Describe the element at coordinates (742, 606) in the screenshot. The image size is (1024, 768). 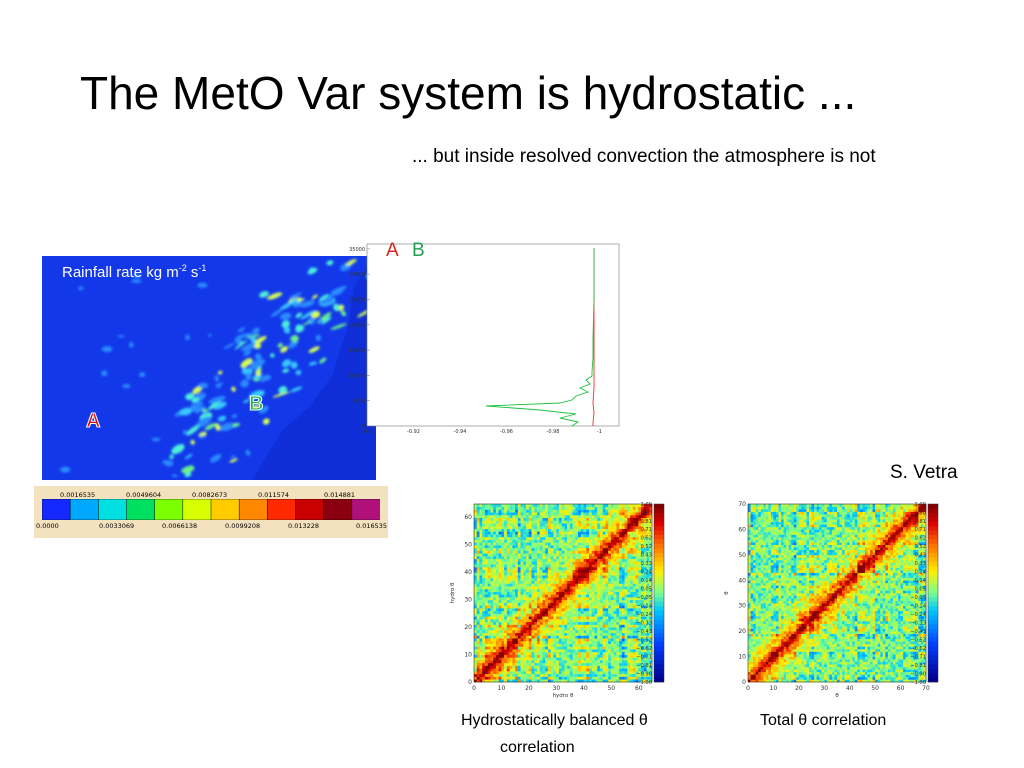
I see `y-tick-label: 30` at that location.